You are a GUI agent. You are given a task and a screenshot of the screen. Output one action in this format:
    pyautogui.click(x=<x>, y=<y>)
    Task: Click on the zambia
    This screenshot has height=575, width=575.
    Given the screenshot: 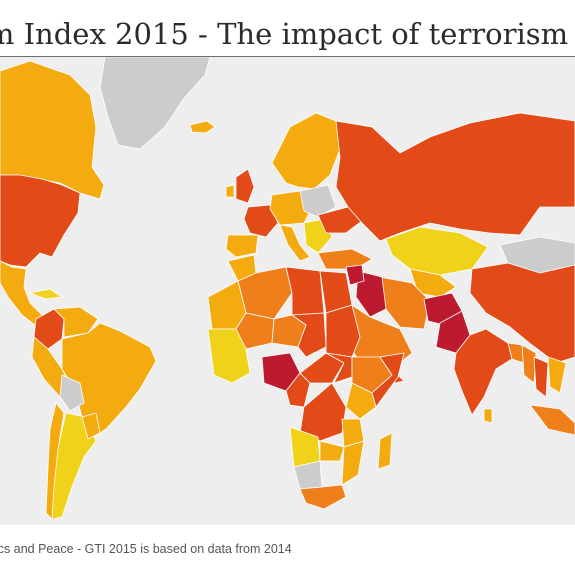 What is the action you would take?
    pyautogui.click(x=332, y=451)
    